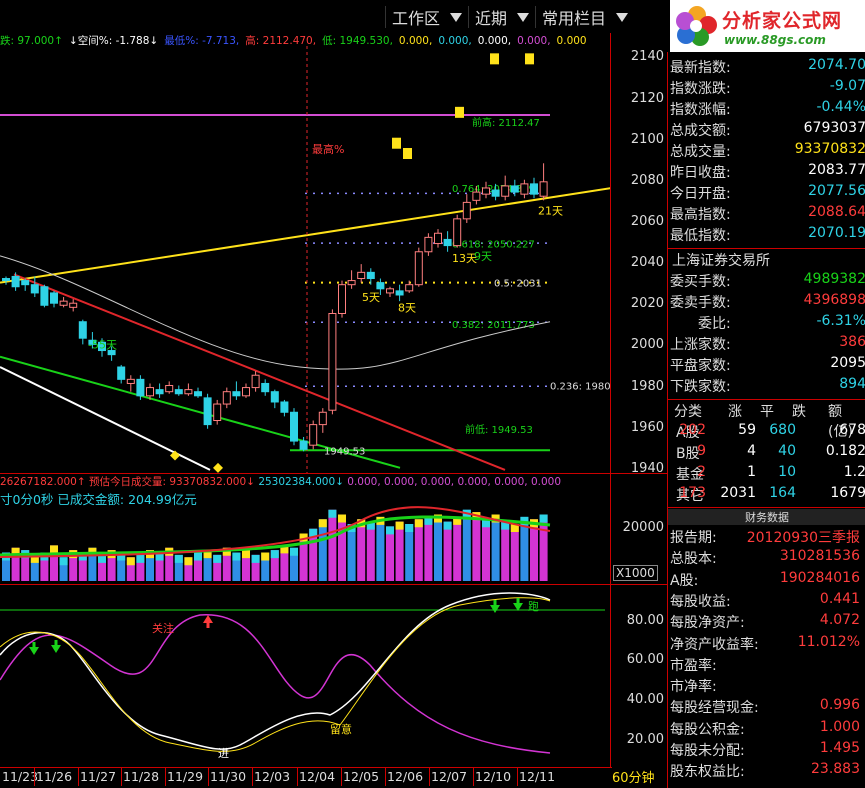 The height and width of the screenshot is (788, 865). I want to click on table-header-cell: 额(亿), so click(840, 422).